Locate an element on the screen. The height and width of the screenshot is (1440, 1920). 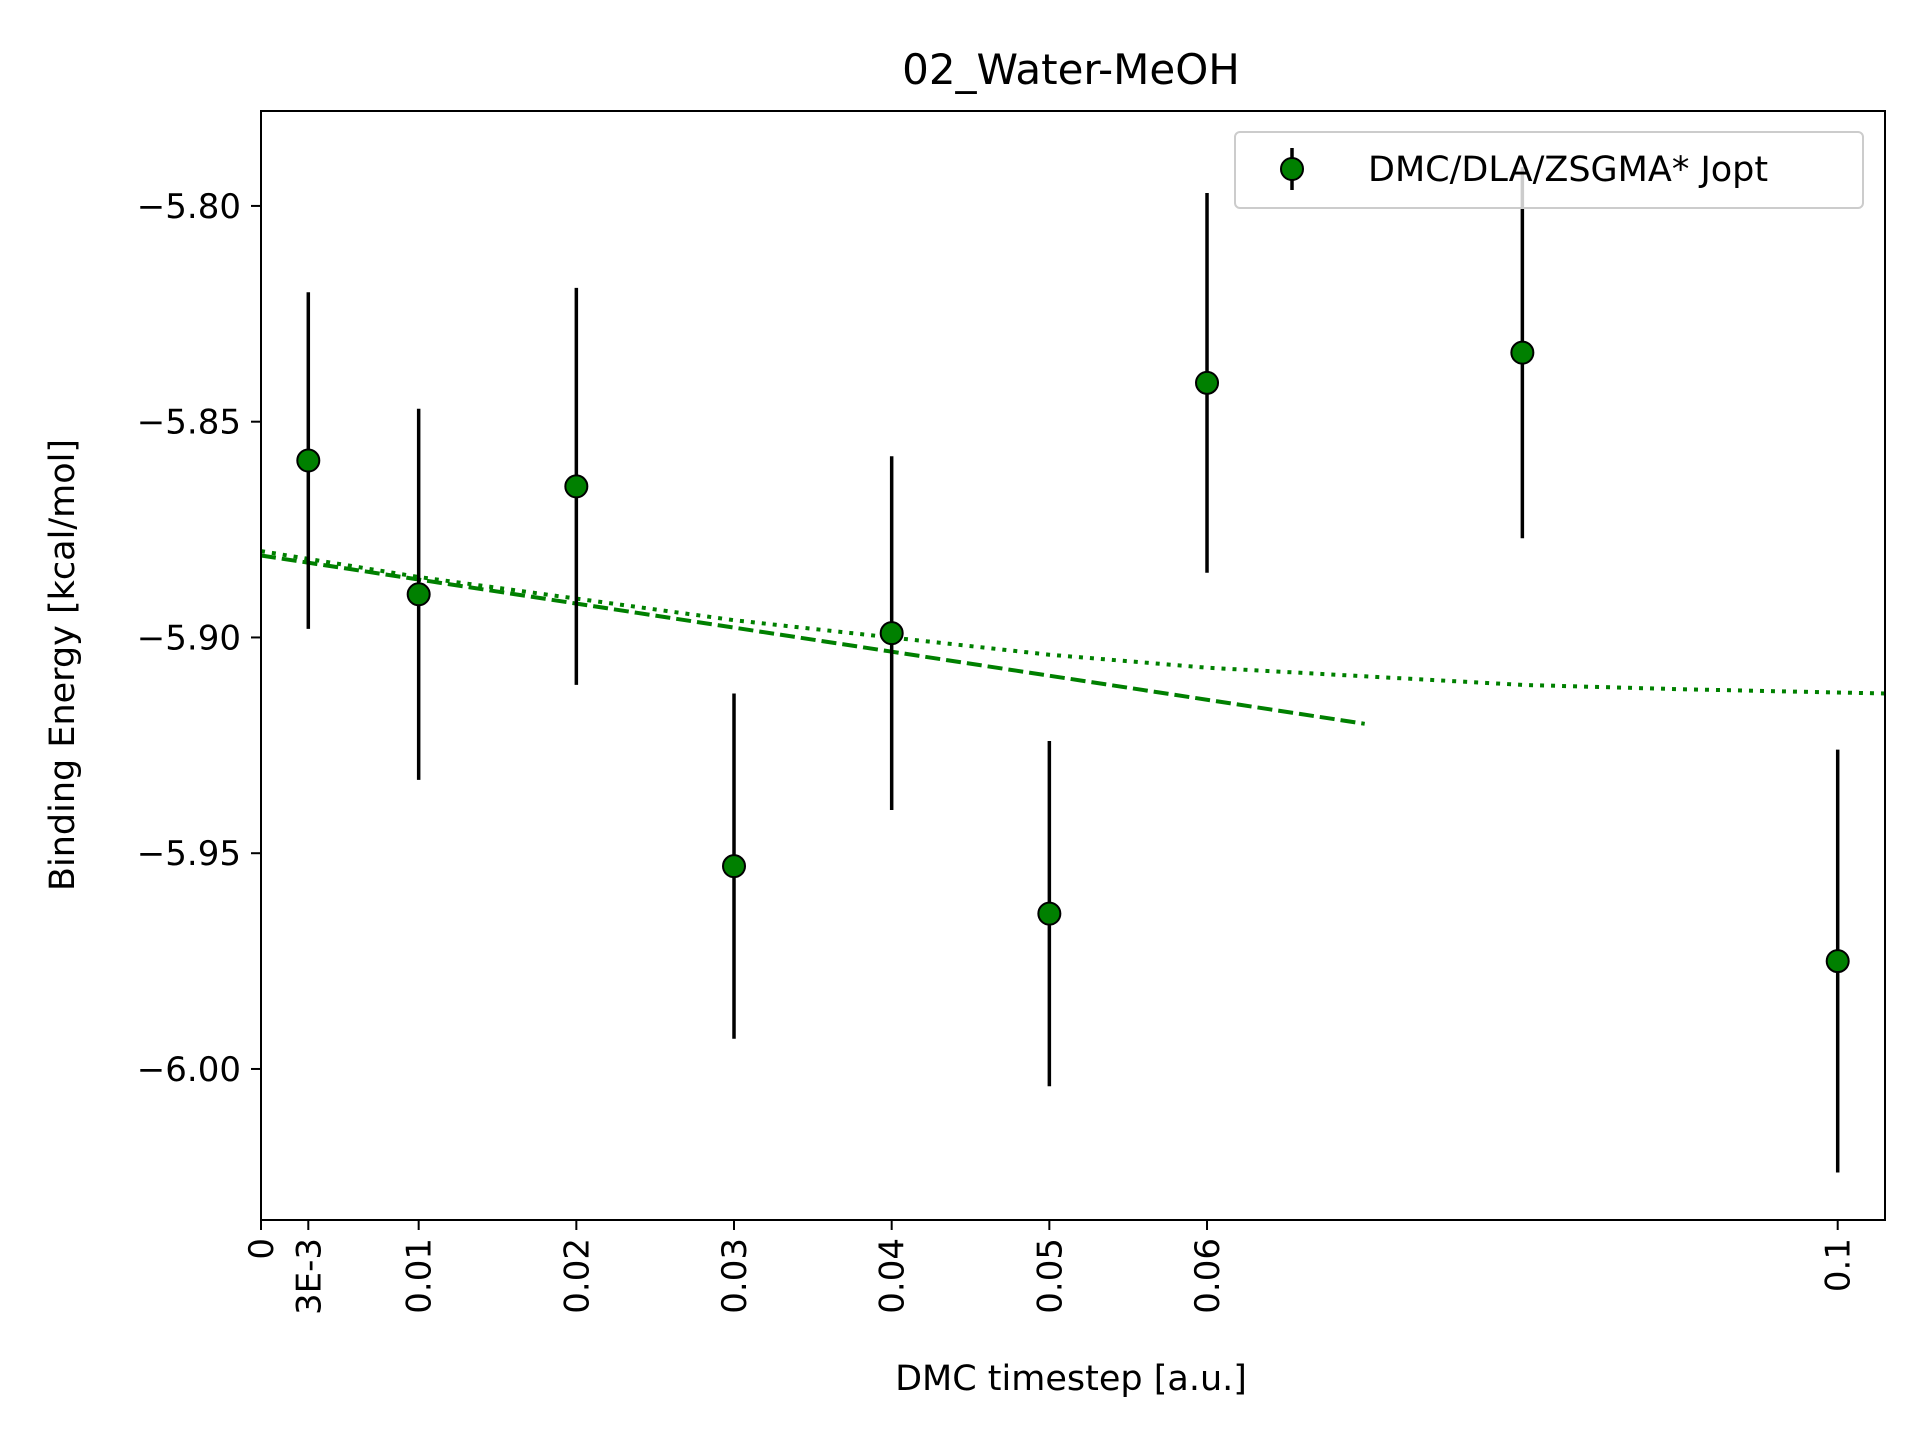
legend-box is located at coordinates (1549, 170).